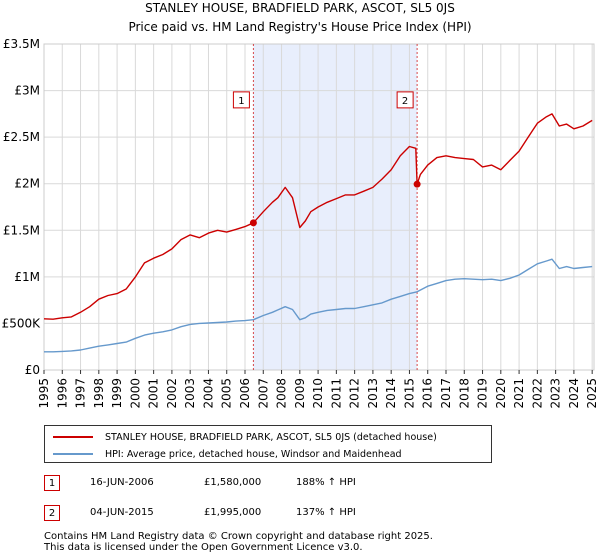 The image size is (600, 560). I want to click on x-tick-label: 2006, so click(245, 393).